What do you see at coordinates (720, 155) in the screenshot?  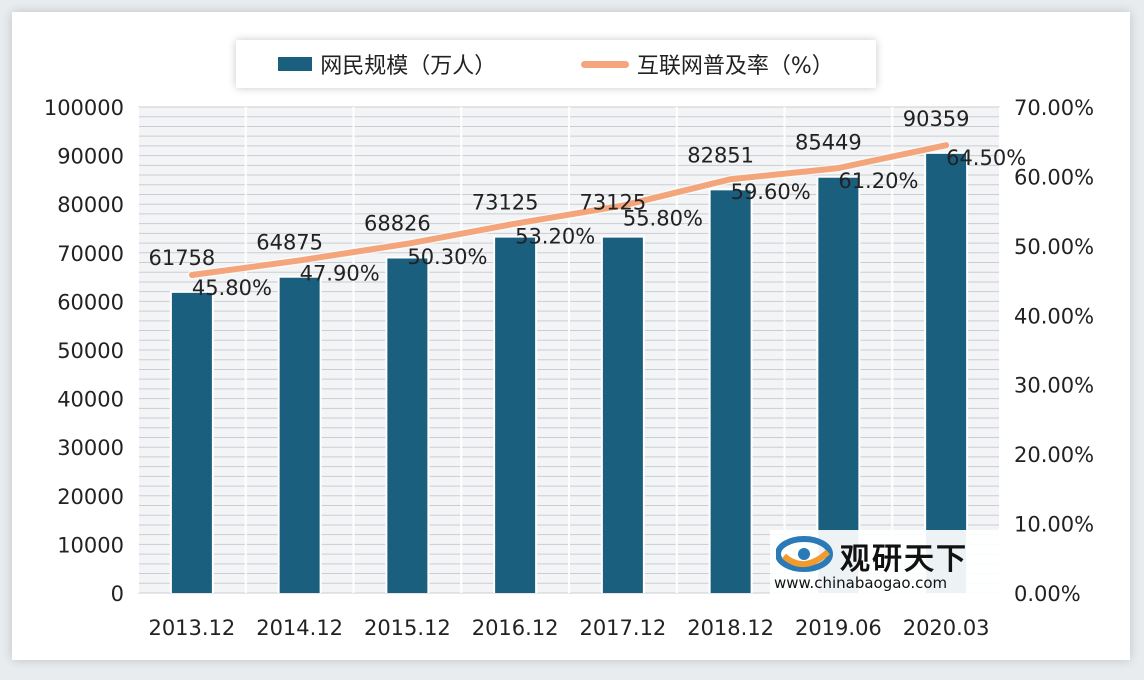 I see `bar-data-label: 82851` at bounding box center [720, 155].